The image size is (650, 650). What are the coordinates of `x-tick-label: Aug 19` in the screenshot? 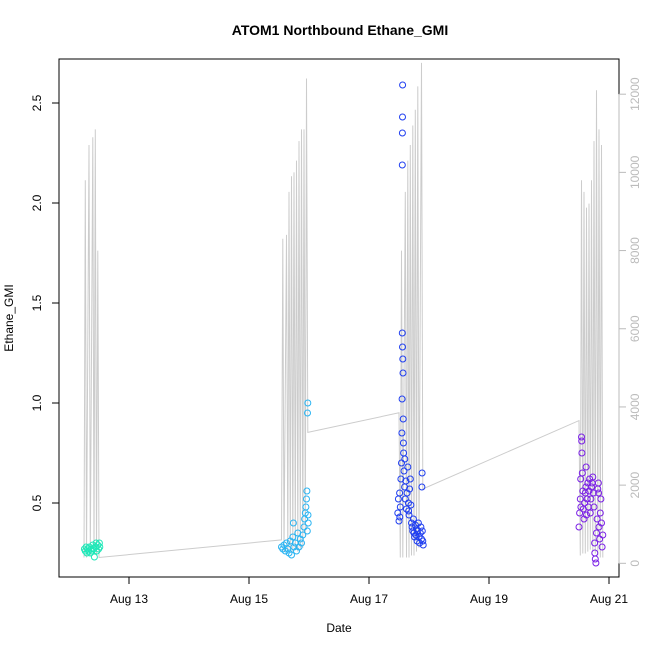 It's located at (489, 599).